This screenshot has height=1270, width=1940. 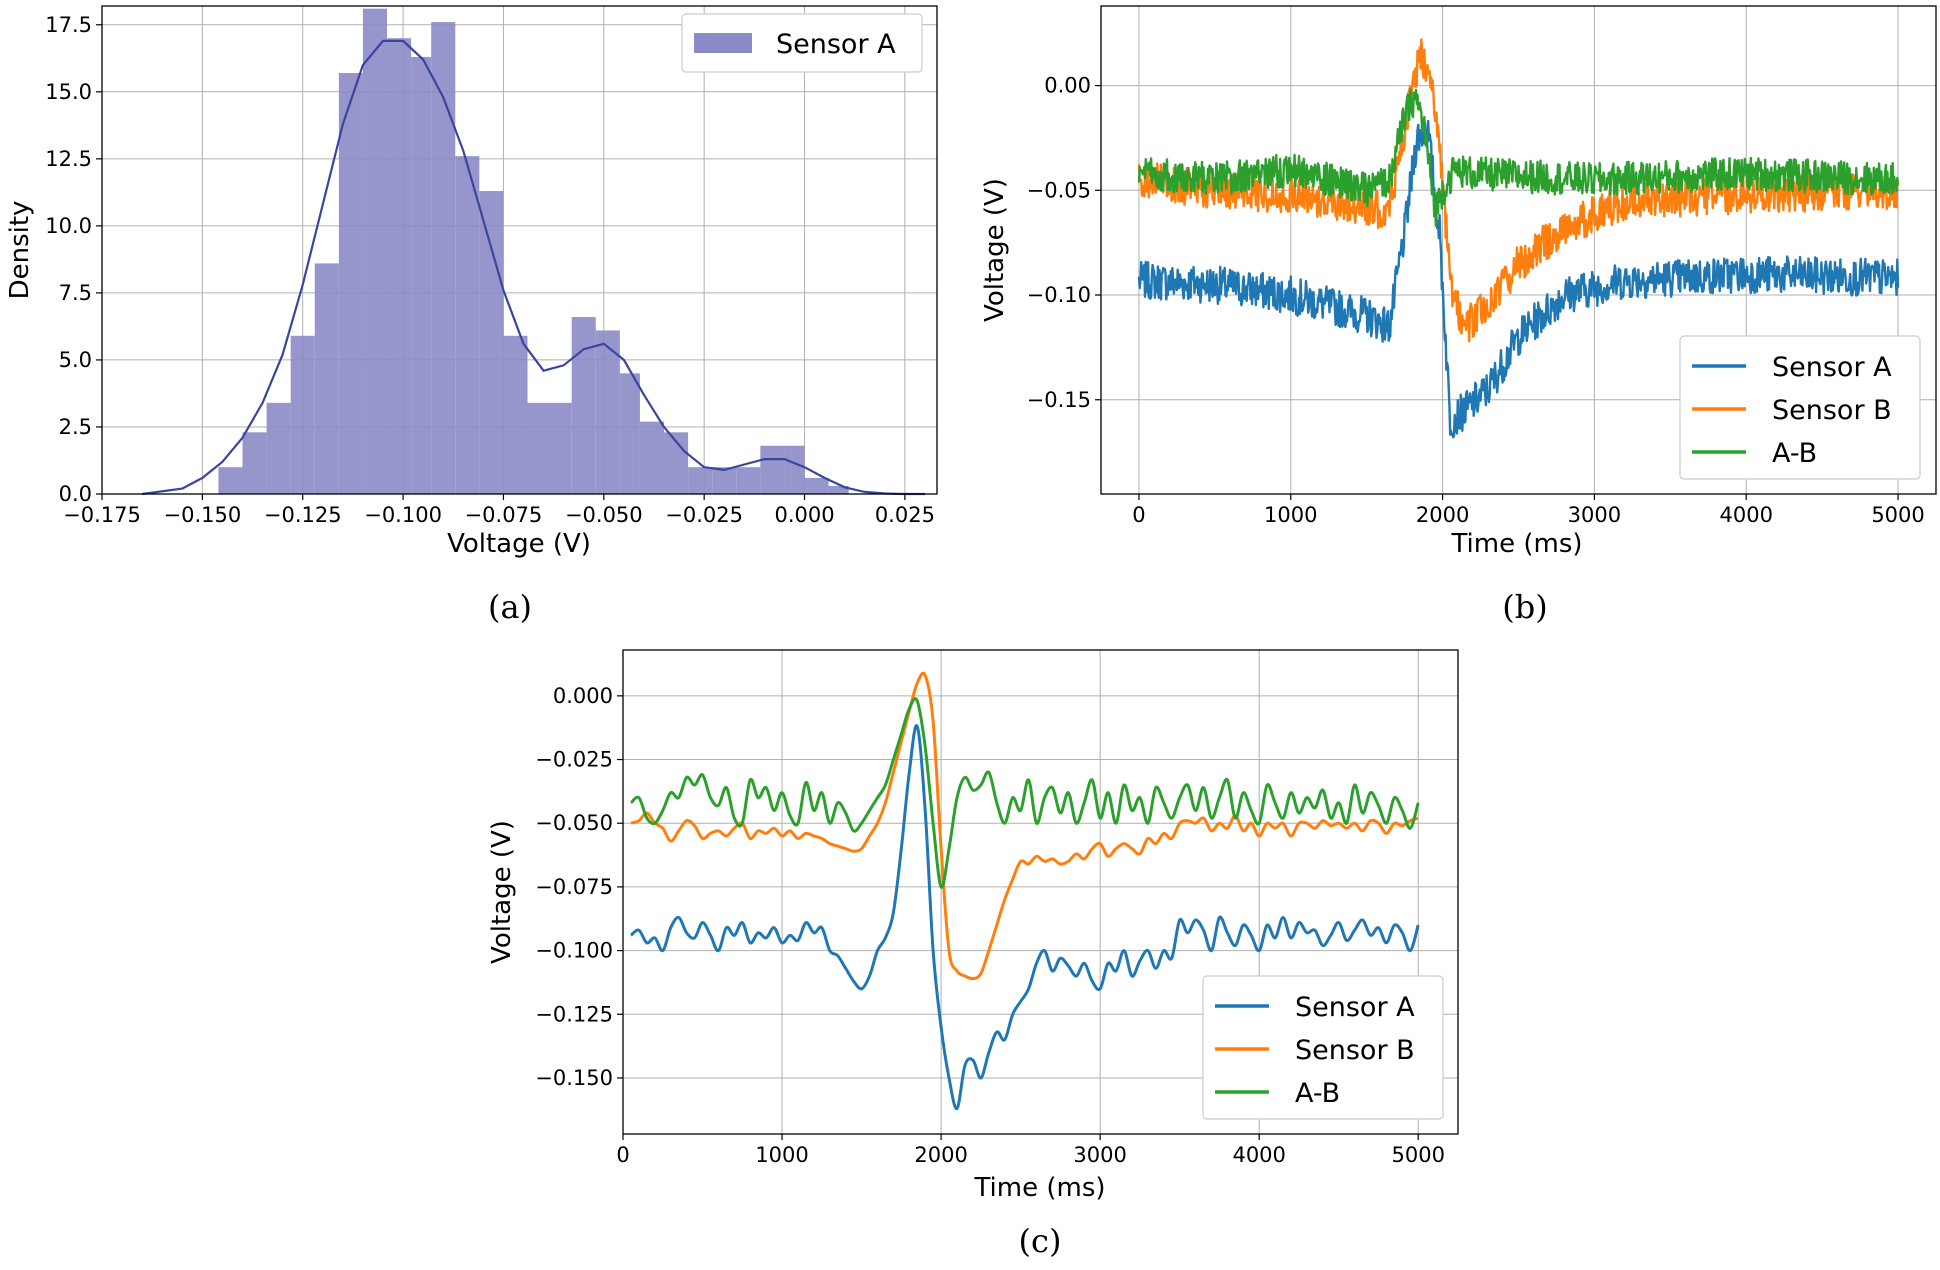 I want to click on caption-b: (b), so click(x=1524, y=607).